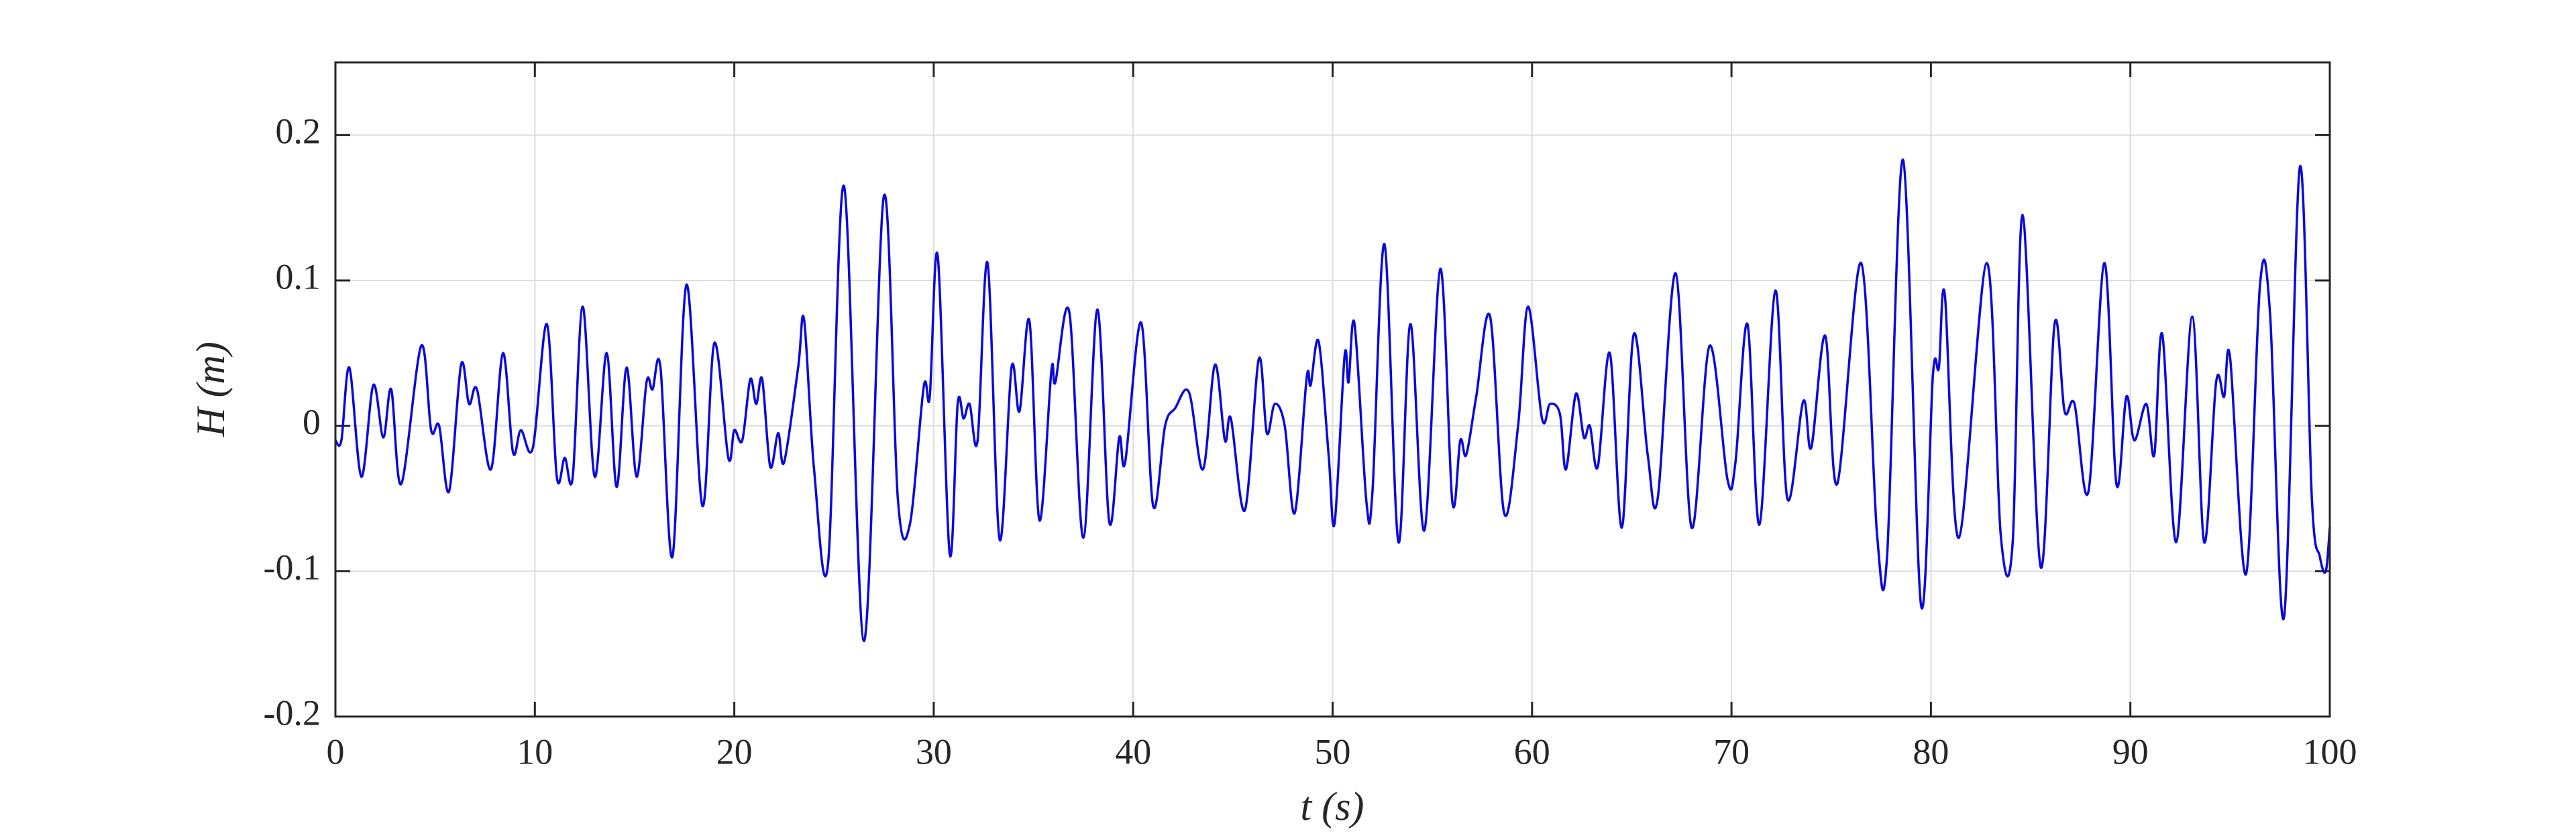  Describe the element at coordinates (2330, 752) in the screenshot. I see `x-tick-label: 100` at that location.